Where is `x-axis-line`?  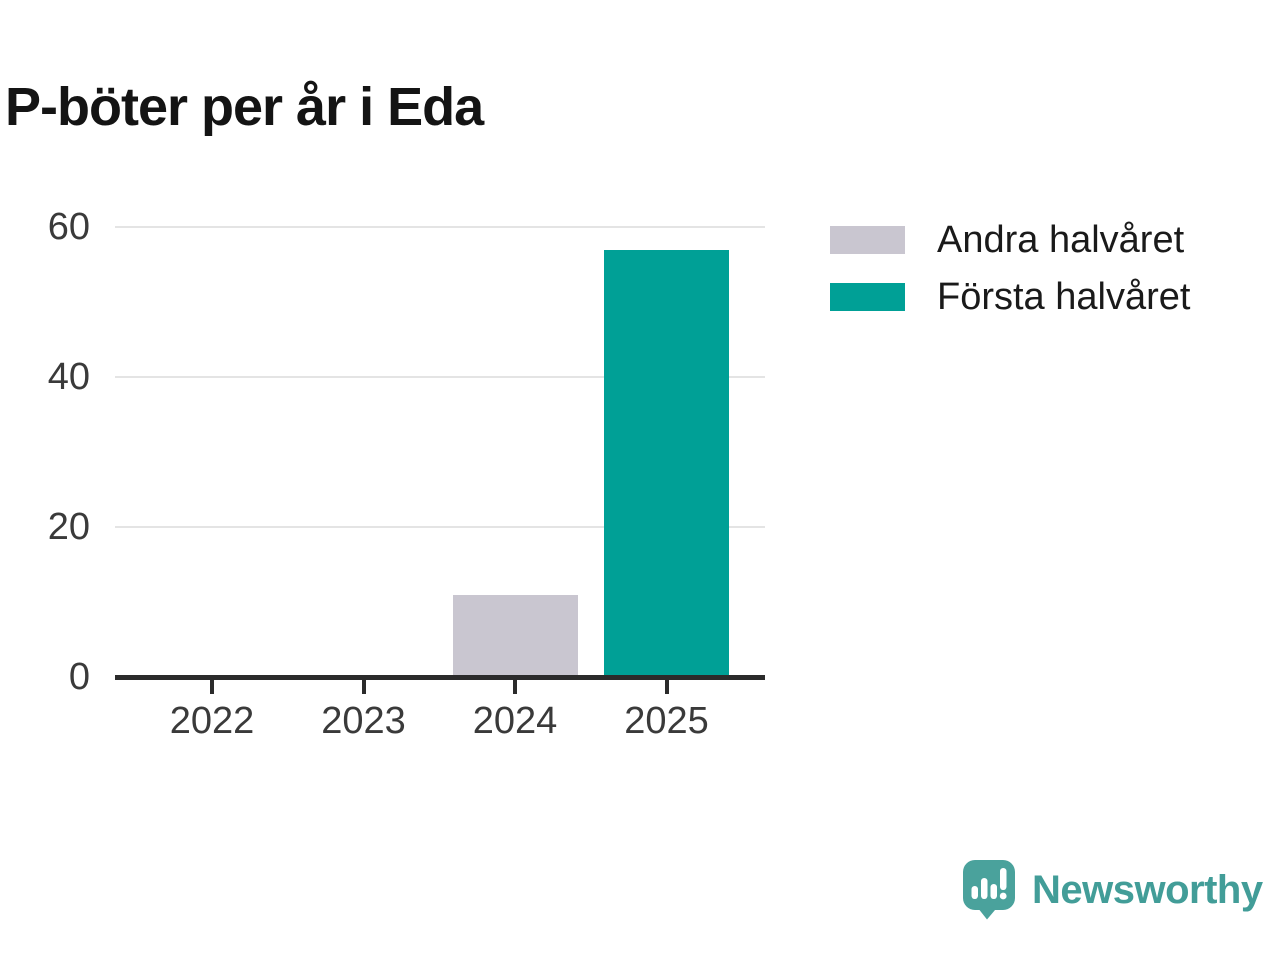 x-axis-line is located at coordinates (440, 677).